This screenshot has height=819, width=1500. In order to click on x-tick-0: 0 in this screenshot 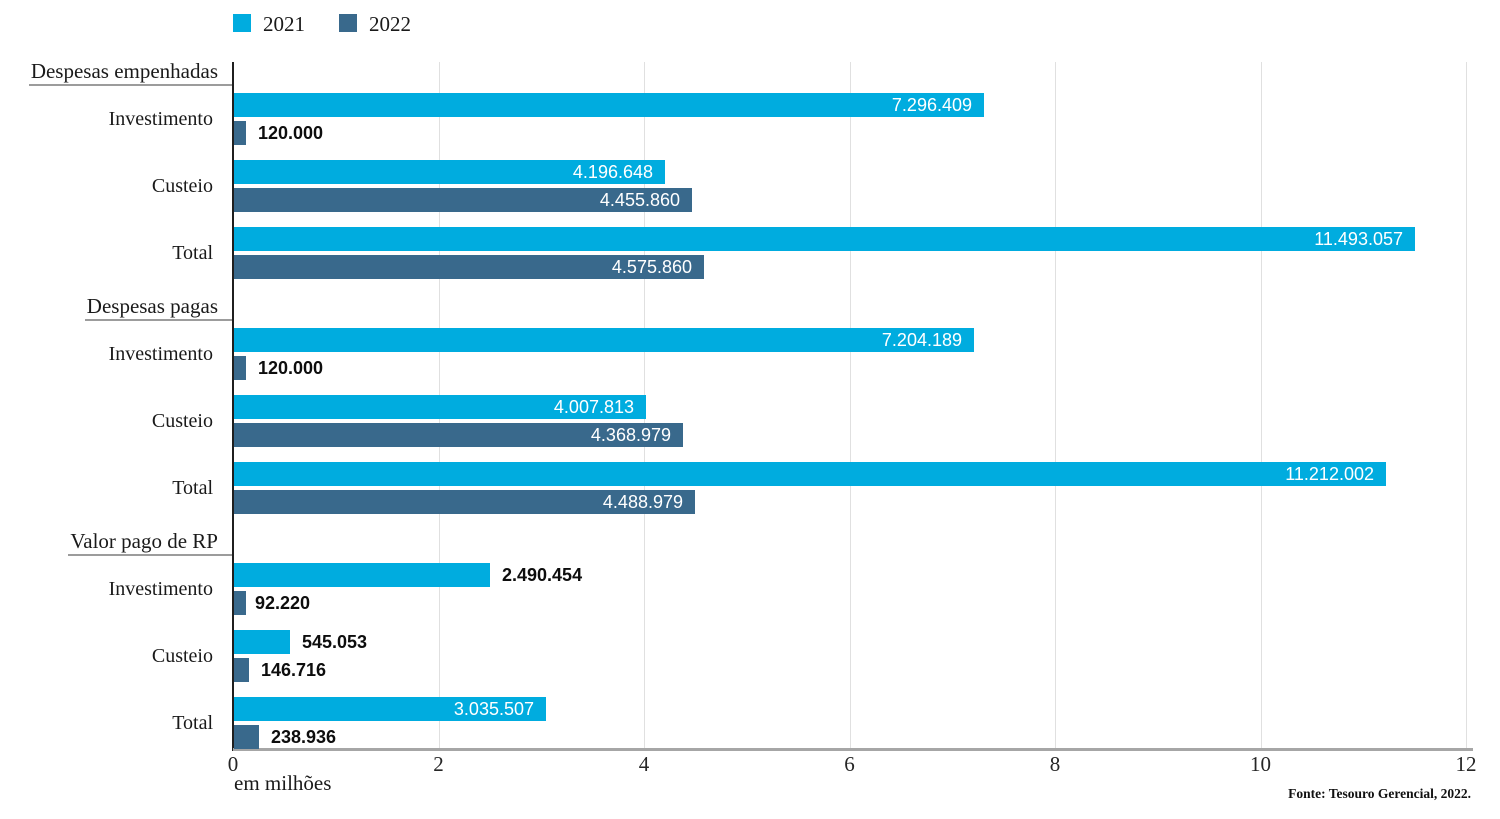, I will do `click(233, 764)`.